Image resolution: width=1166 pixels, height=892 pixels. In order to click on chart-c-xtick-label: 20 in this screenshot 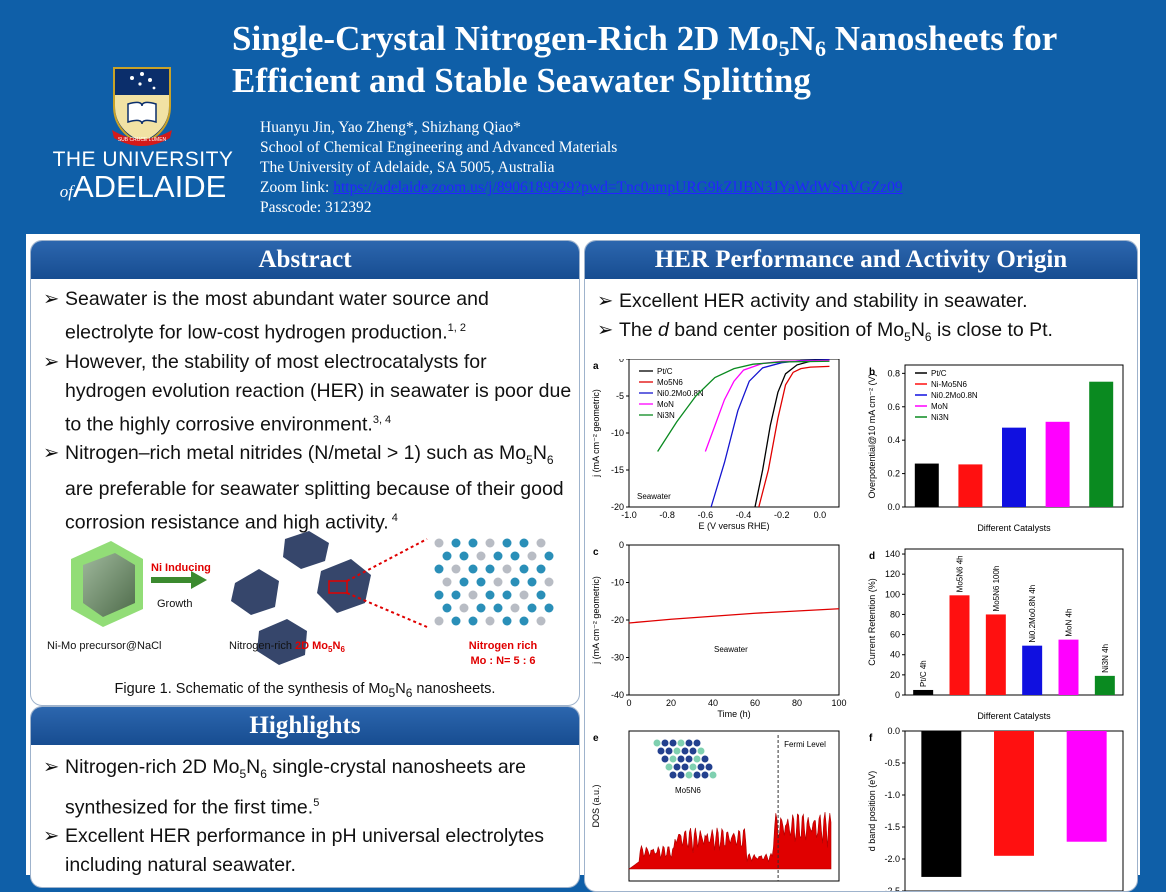, I will do `click(671, 703)`.